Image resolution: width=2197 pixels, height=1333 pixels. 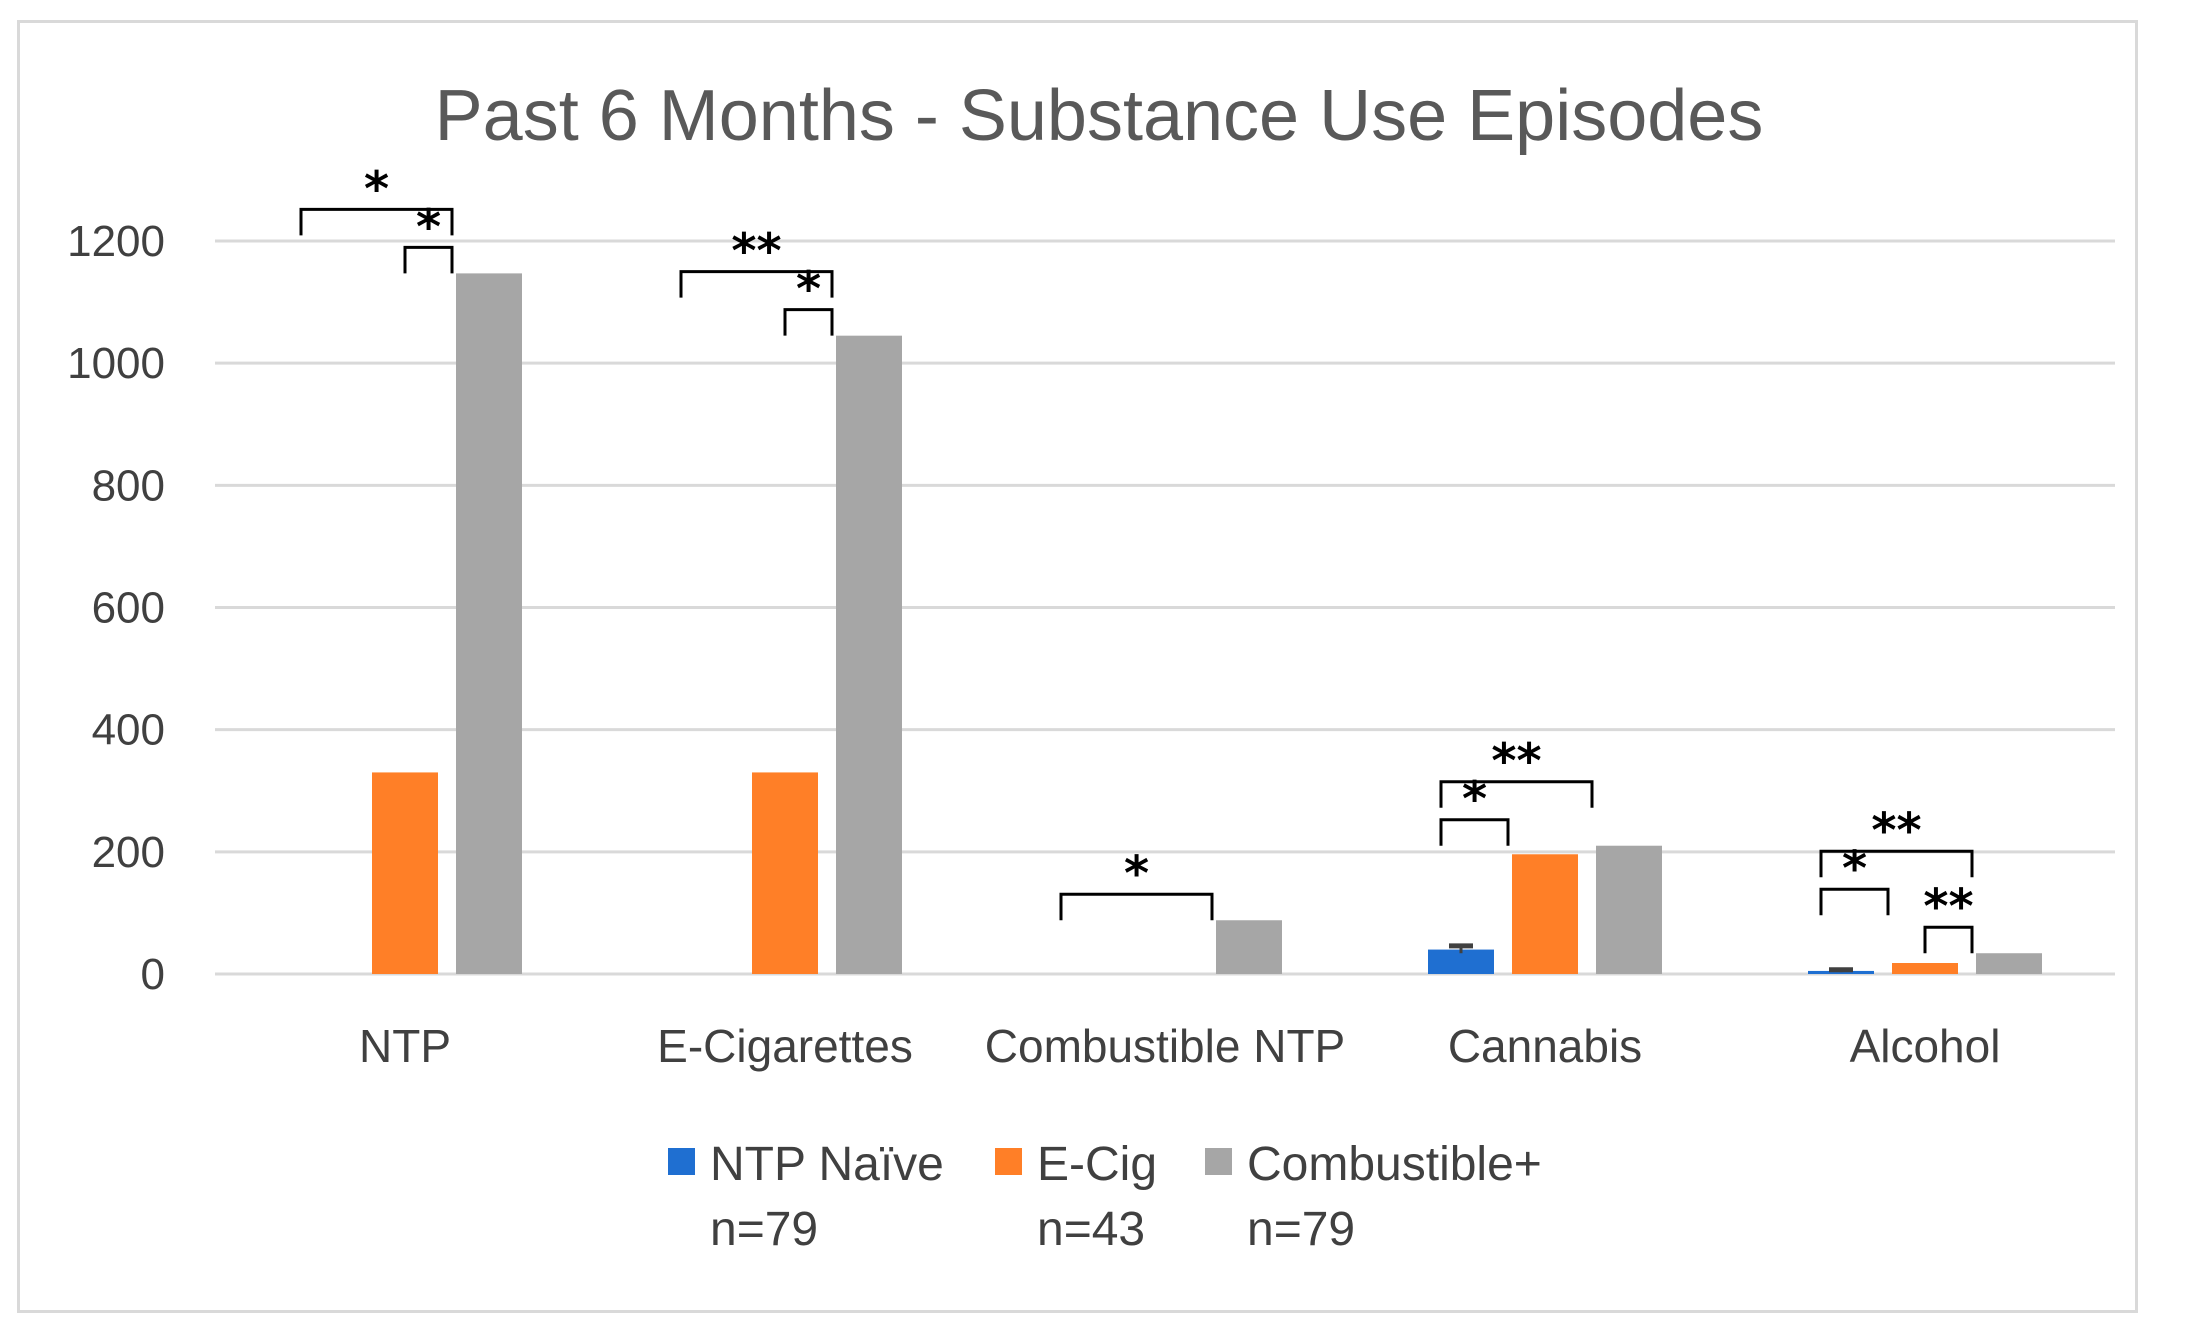 What do you see at coordinates (116, 241) in the screenshot?
I see `y-tick-label: 1200` at bounding box center [116, 241].